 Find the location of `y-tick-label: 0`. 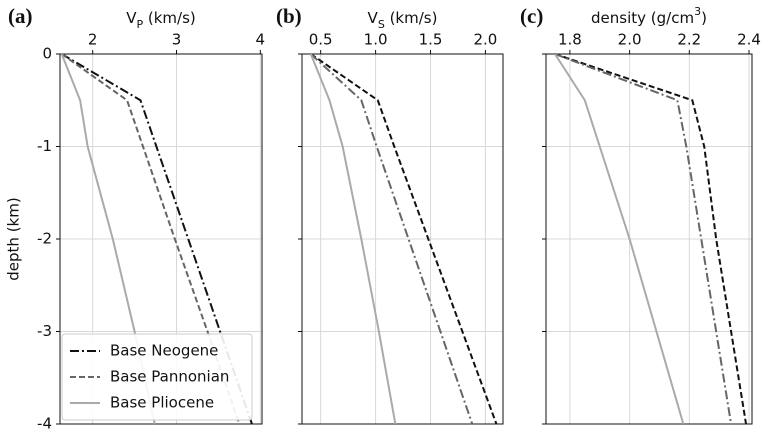

y-tick-label: 0 is located at coordinates (47, 54).